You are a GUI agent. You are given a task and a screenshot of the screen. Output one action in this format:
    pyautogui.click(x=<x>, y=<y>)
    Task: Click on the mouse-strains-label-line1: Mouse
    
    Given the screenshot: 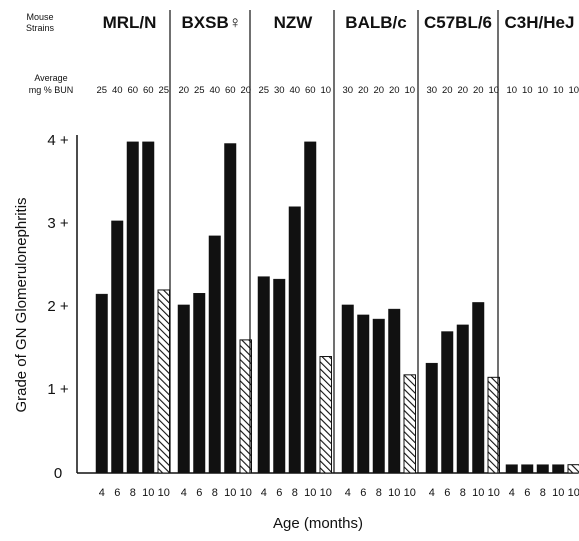 What is the action you would take?
    pyautogui.click(x=39, y=17)
    